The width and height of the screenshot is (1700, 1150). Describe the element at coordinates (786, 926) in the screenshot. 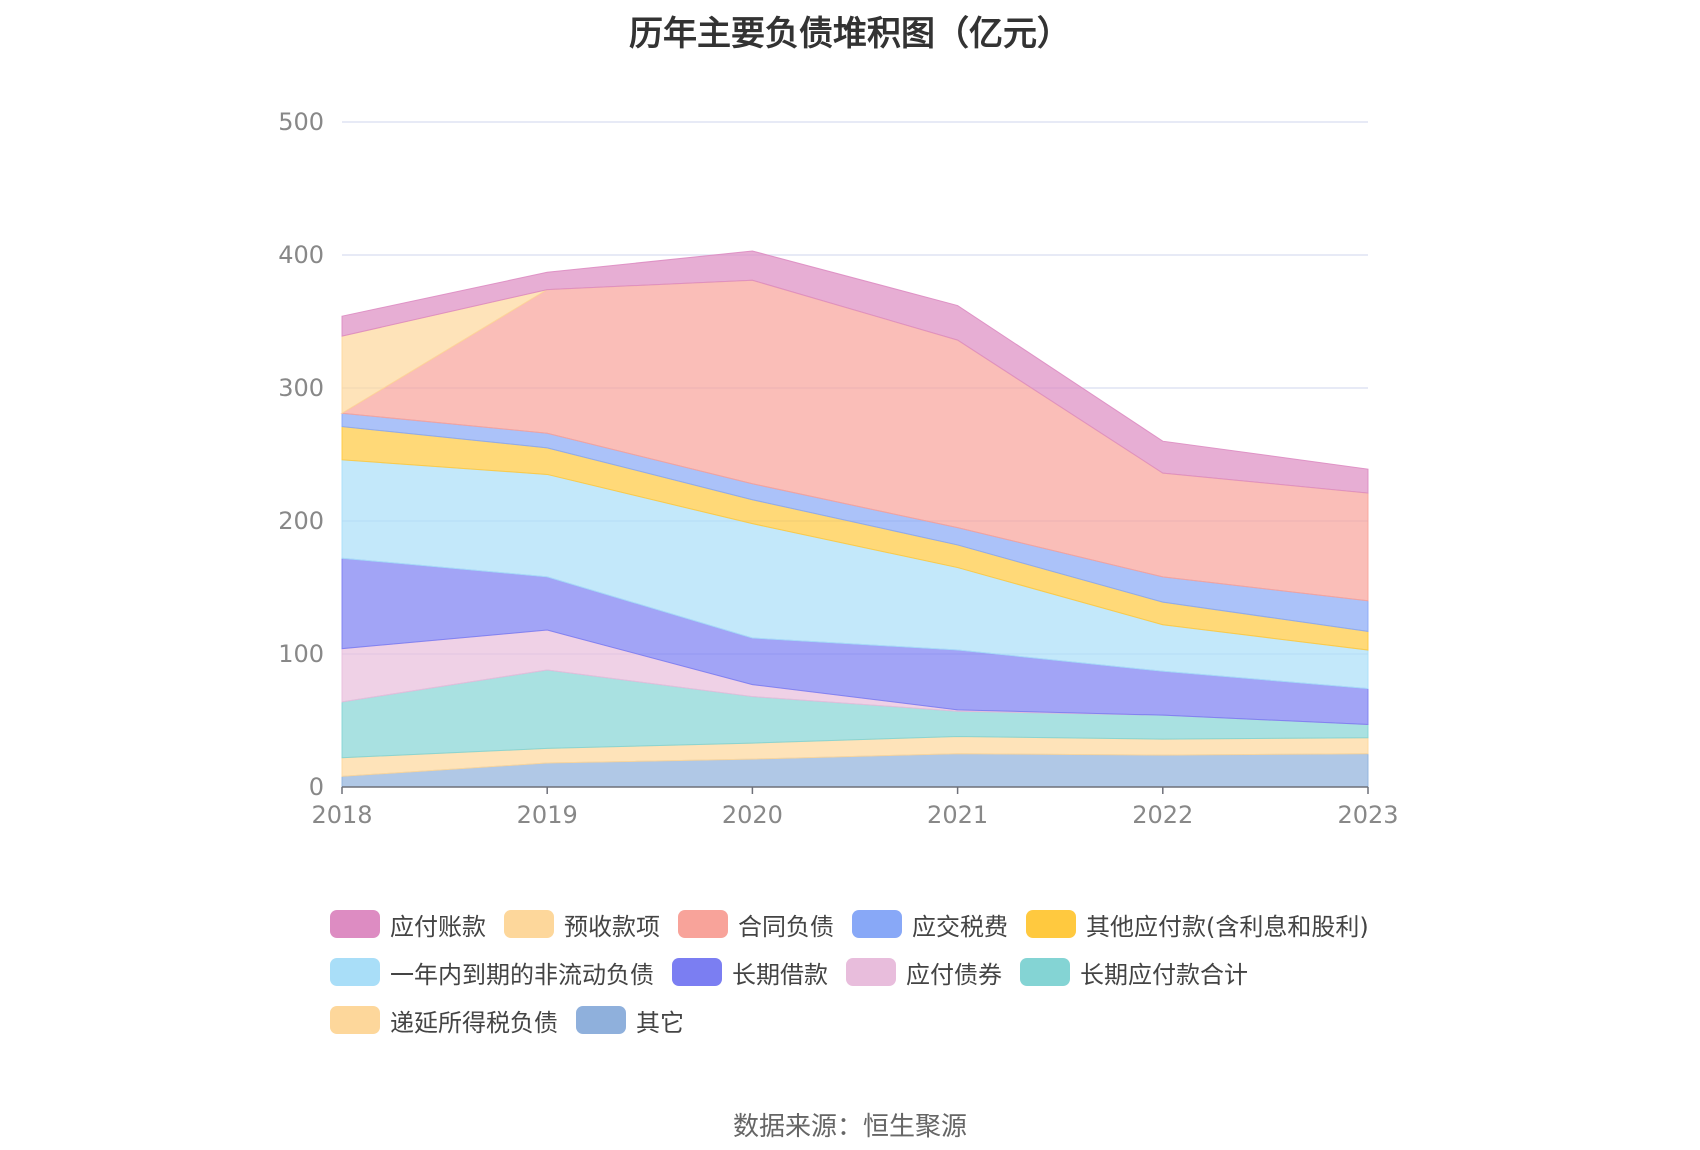

I see `legend-label: 合同负债` at that location.